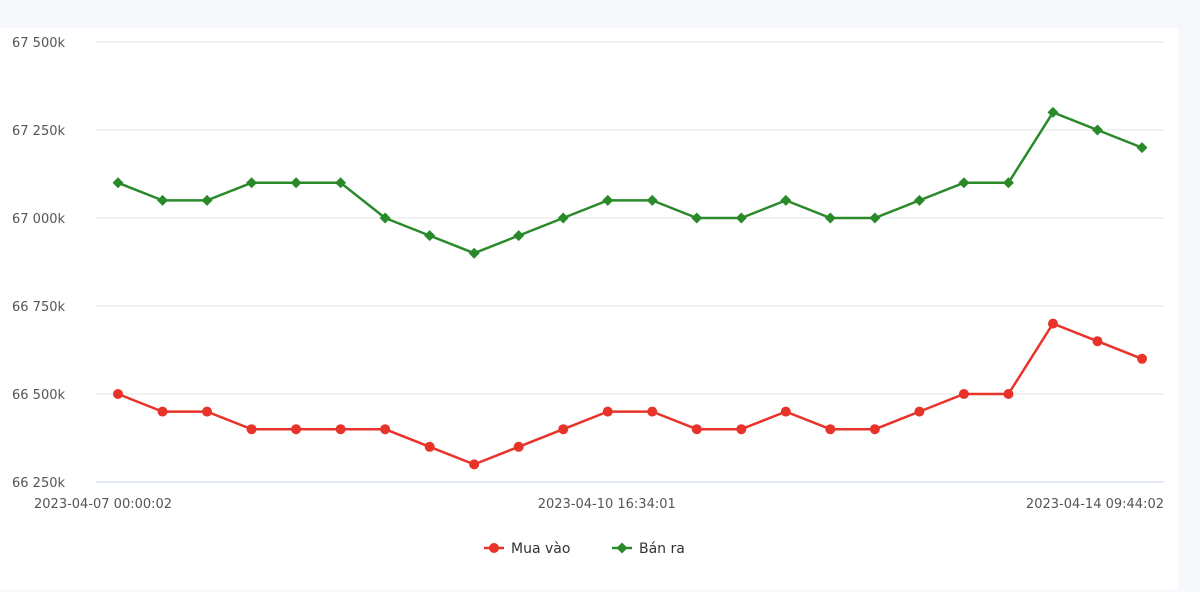  What do you see at coordinates (38, 395) in the screenshot?
I see `y-tick-label: 66 500k` at bounding box center [38, 395].